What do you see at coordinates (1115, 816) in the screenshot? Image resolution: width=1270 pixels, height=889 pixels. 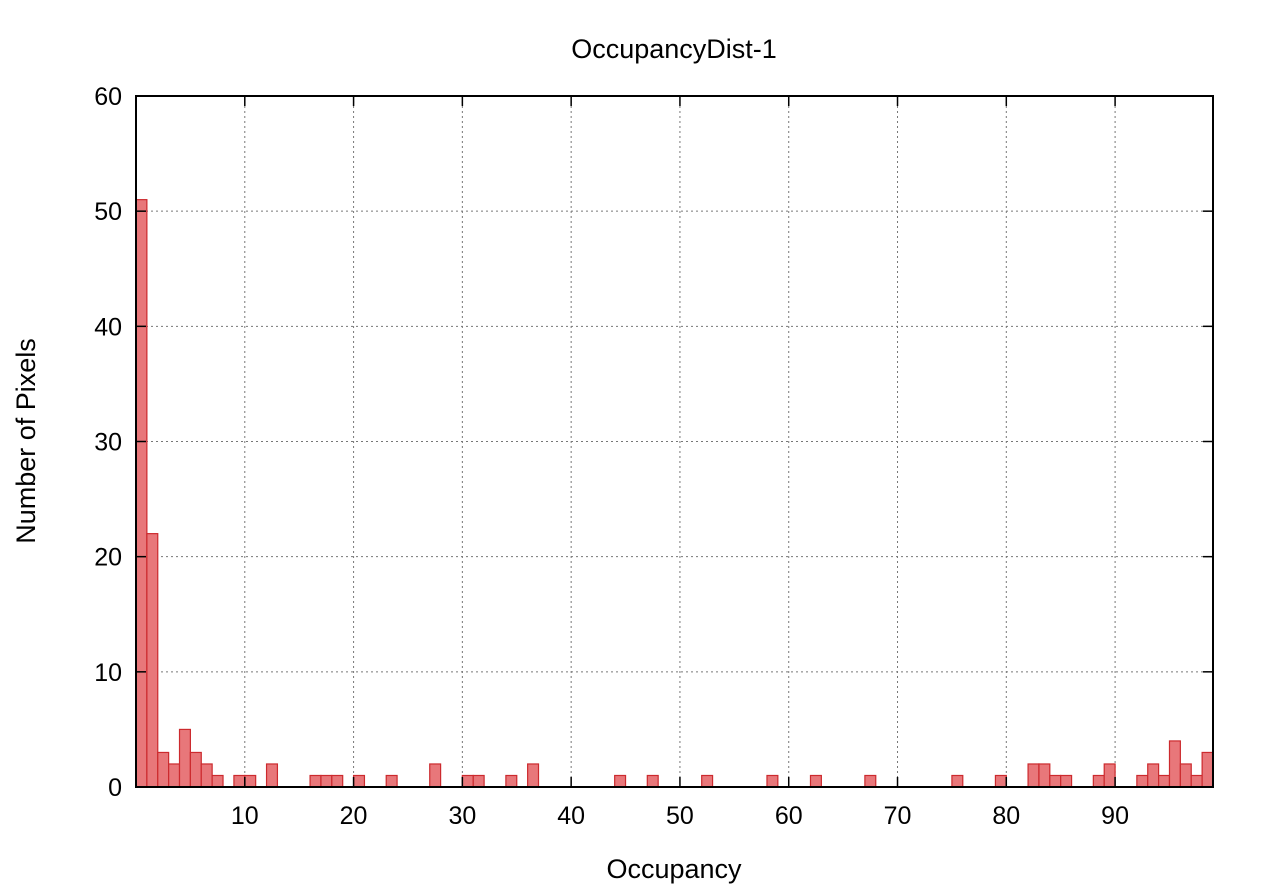 I see `x-tick-label: 90` at bounding box center [1115, 816].